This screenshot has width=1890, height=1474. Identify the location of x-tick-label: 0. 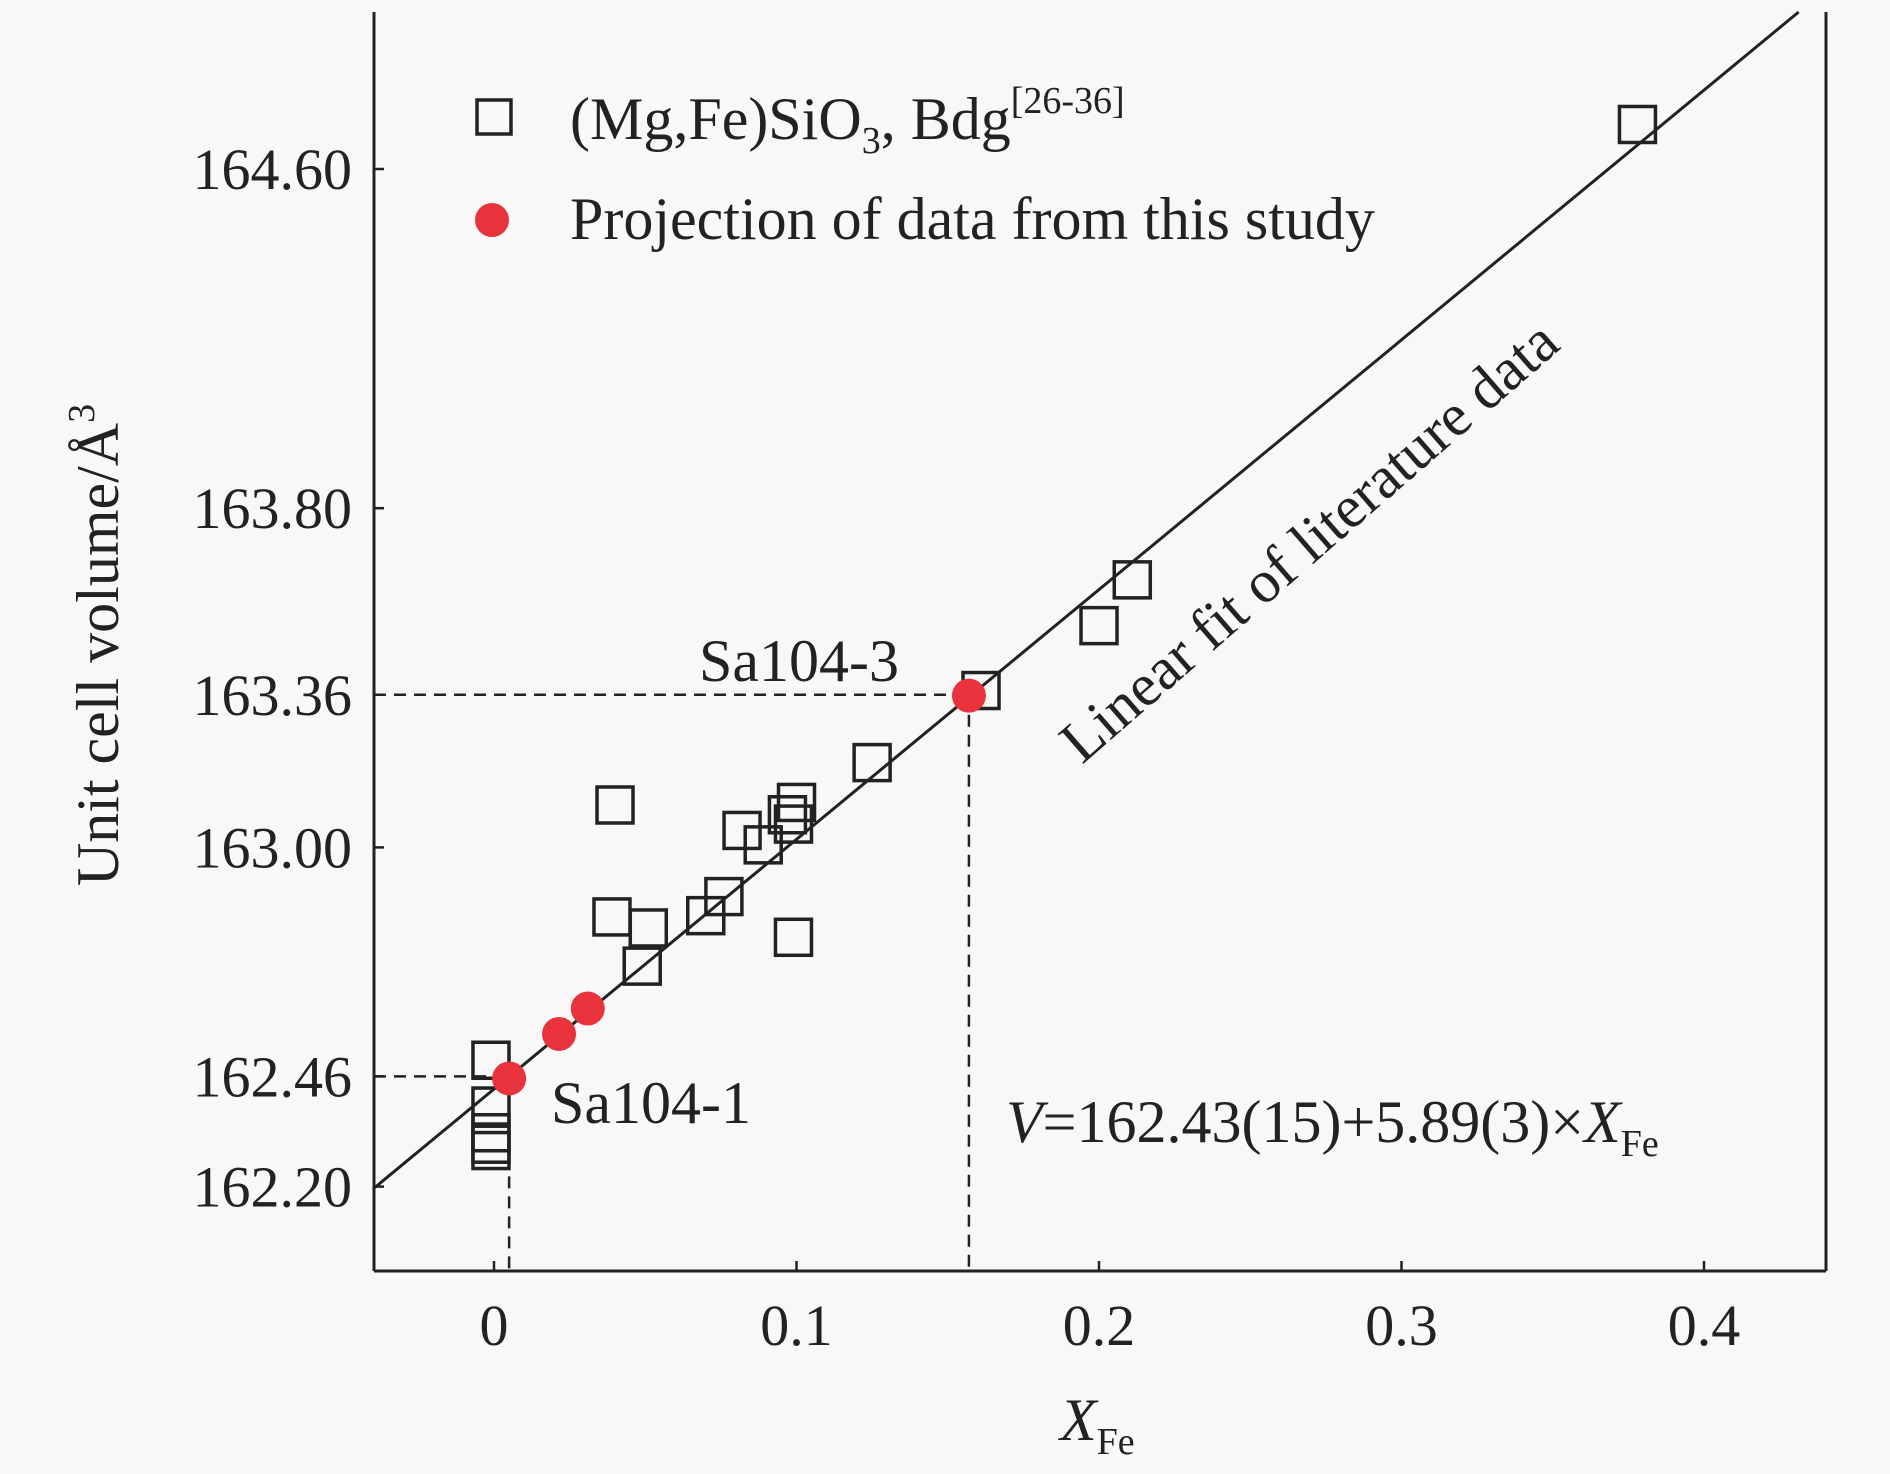
(494, 1325).